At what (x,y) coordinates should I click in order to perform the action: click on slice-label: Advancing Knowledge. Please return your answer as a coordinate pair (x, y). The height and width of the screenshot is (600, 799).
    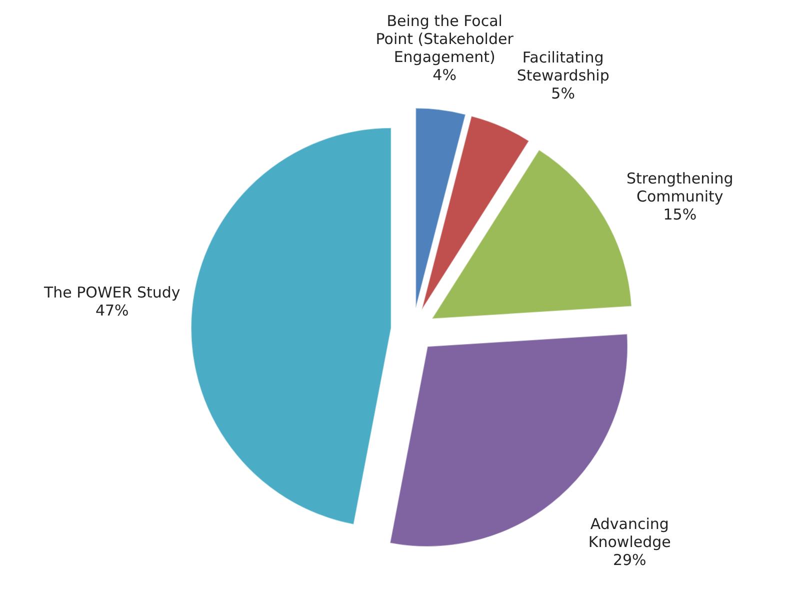
    Looking at the image, I should click on (629, 533).